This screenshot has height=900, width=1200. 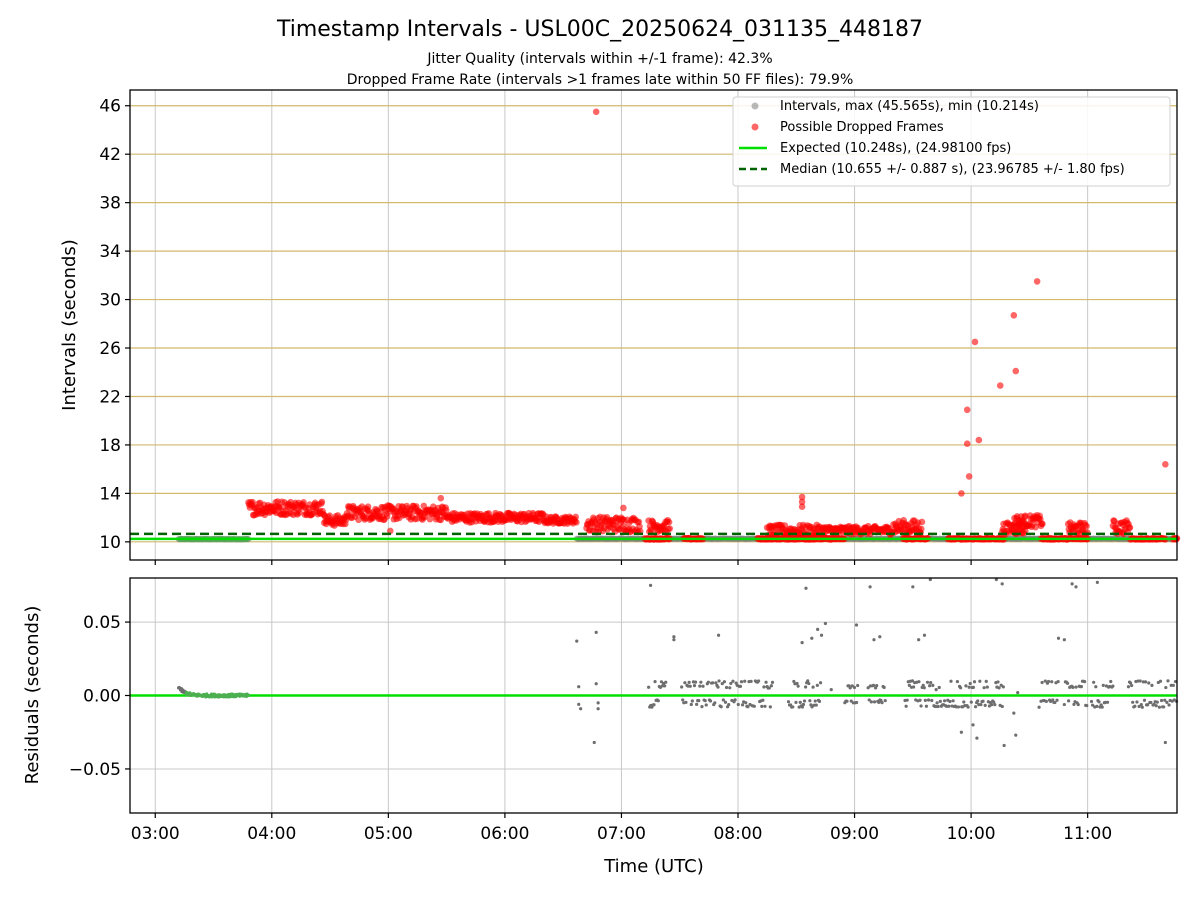 I want to click on intervals-ytick-label-6: 34, so click(x=110, y=252).